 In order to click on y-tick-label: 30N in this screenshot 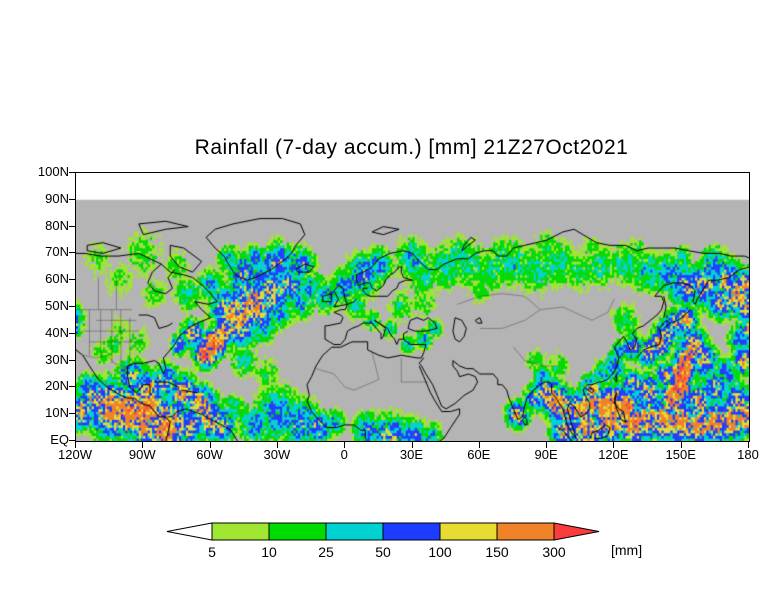, I will do `click(57, 359)`.